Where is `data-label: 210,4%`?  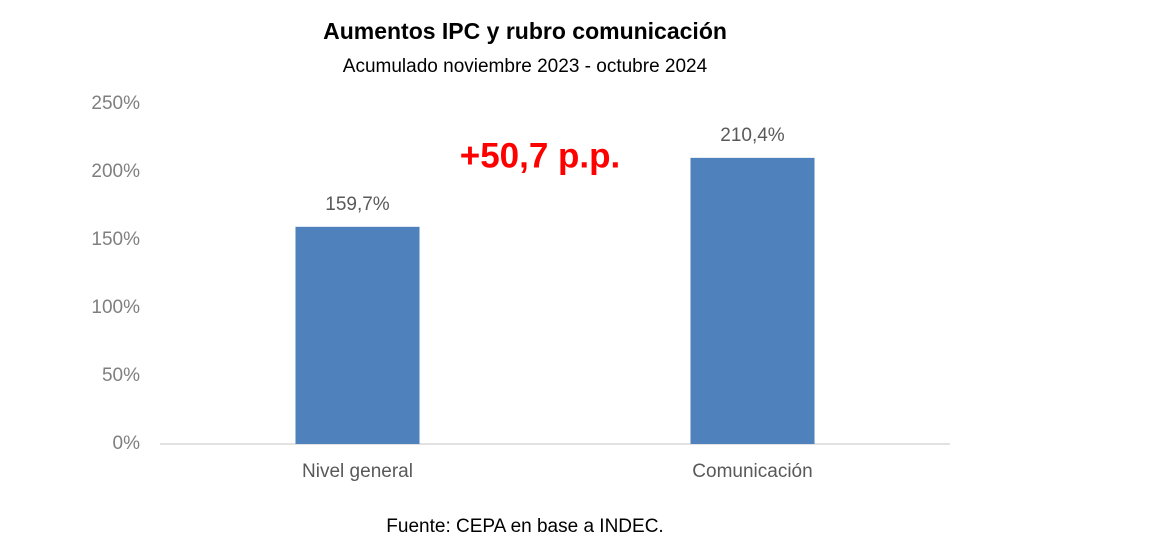 data-label: 210,4% is located at coordinates (752, 135).